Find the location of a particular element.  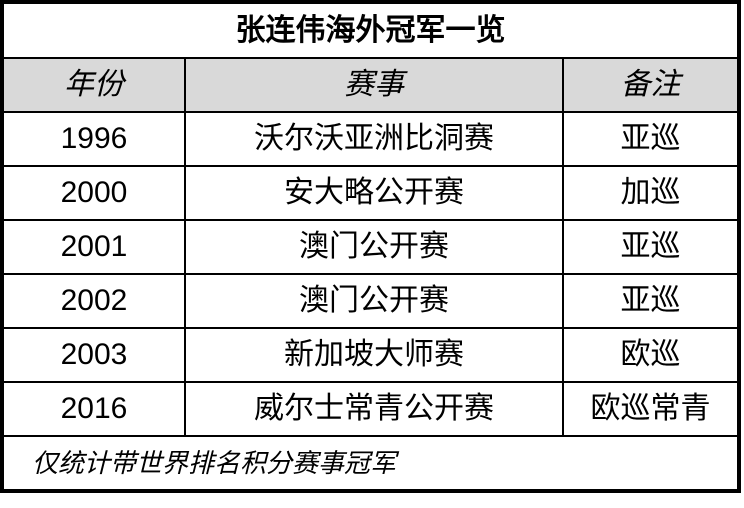

table-row: 1996 沃尔沃亚洲比洞赛 亚巡 is located at coordinates (370, 139).